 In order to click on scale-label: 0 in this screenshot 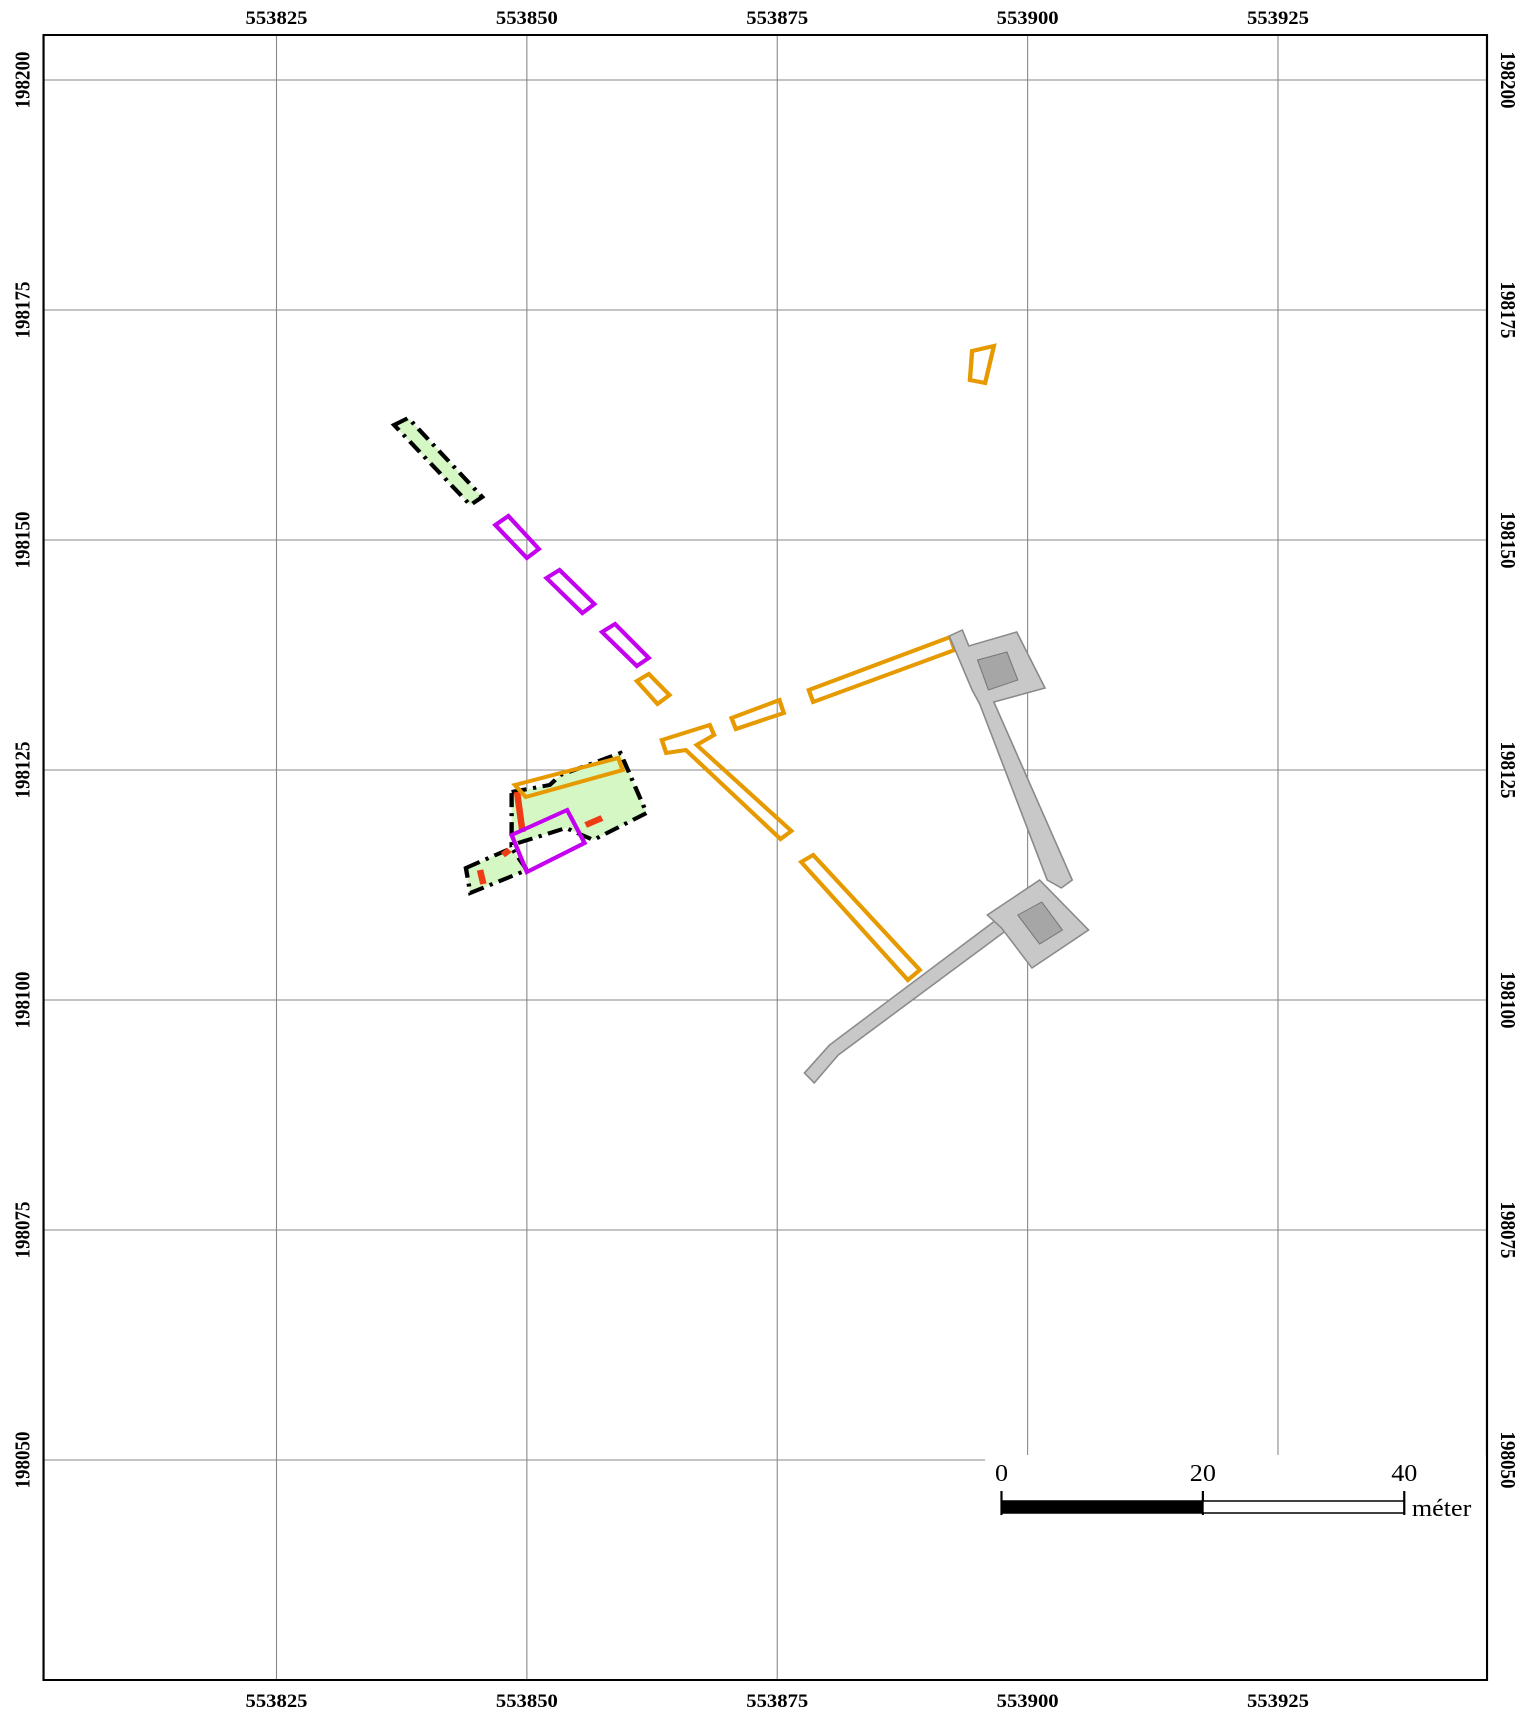, I will do `click(1001, 1474)`.